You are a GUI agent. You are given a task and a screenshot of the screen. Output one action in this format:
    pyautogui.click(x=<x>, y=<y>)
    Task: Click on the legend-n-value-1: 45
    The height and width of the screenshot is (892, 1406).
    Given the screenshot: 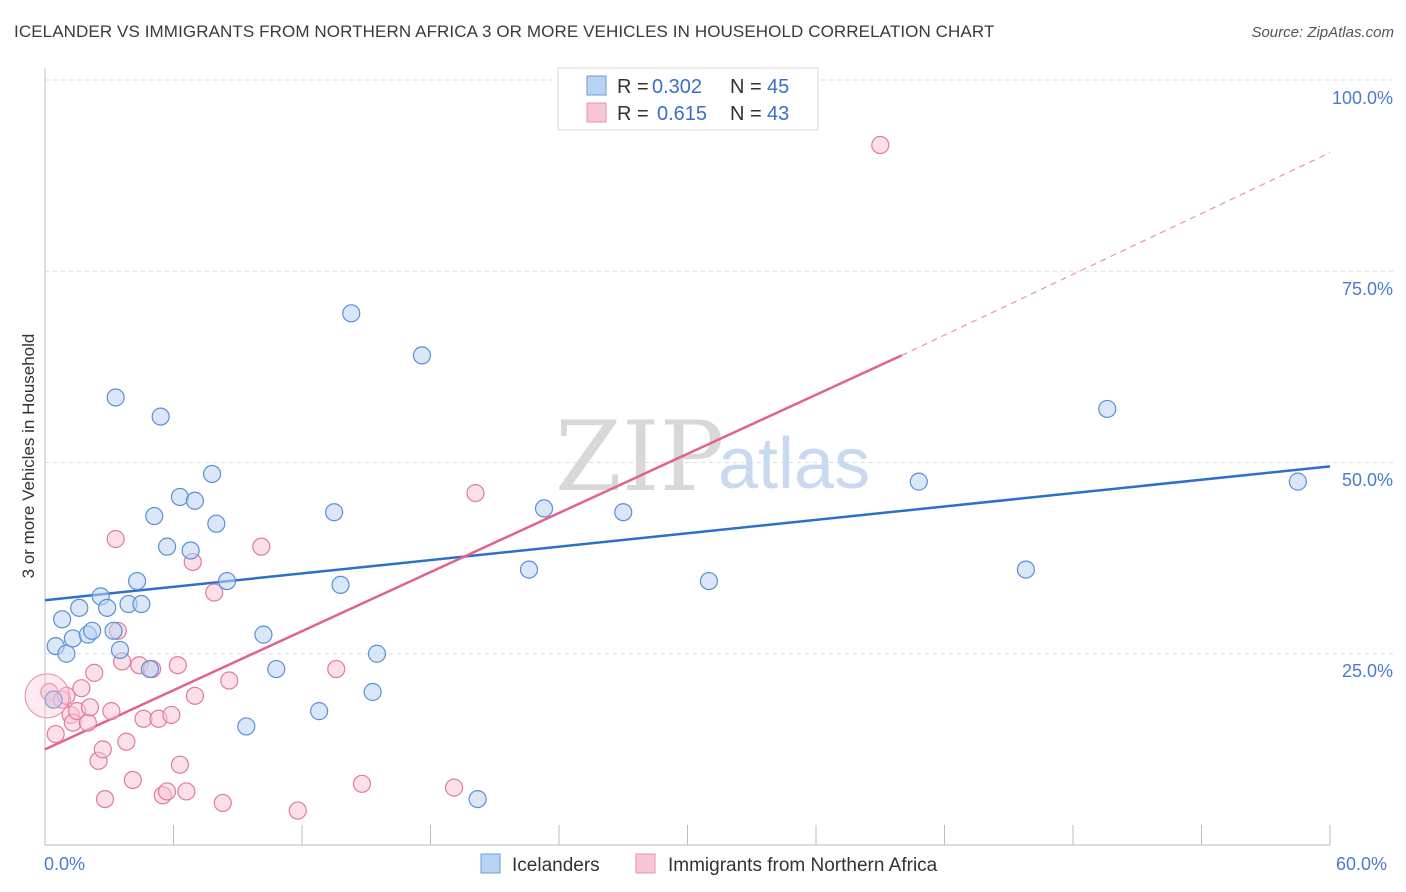 What is the action you would take?
    pyautogui.click(x=778, y=87)
    